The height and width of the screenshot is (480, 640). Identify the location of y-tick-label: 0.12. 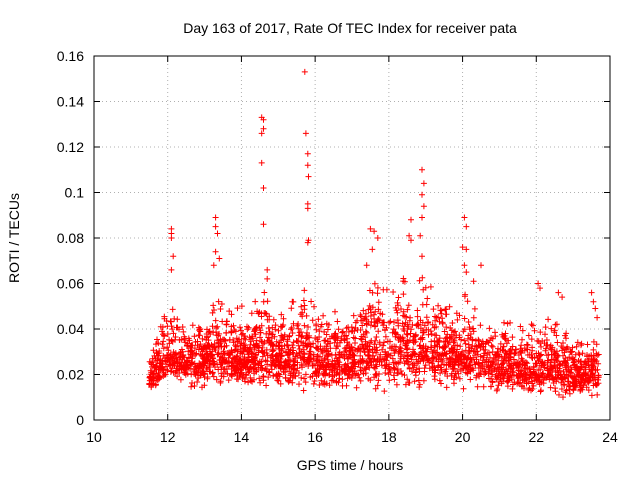
(70, 147).